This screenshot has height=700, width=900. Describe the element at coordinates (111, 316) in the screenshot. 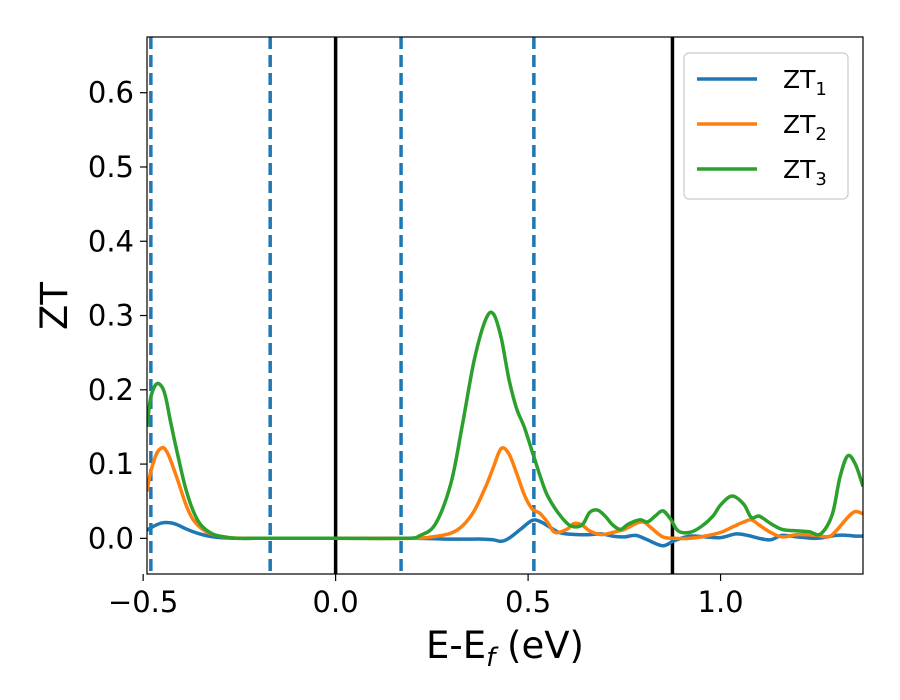

I see `y-tick-label: 0.3` at that location.